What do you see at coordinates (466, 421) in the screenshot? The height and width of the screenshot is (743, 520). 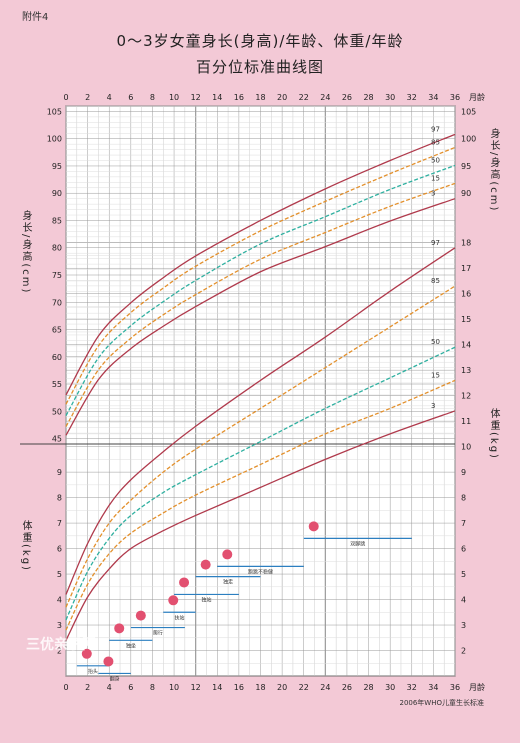 I see `weight-tick-right: 11` at bounding box center [466, 421].